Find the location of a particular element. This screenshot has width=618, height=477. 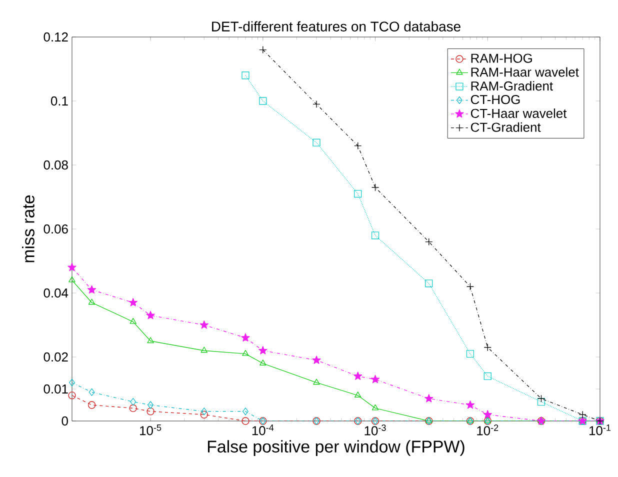

chart-title: DET-different features on TCO database is located at coordinates (336, 26).